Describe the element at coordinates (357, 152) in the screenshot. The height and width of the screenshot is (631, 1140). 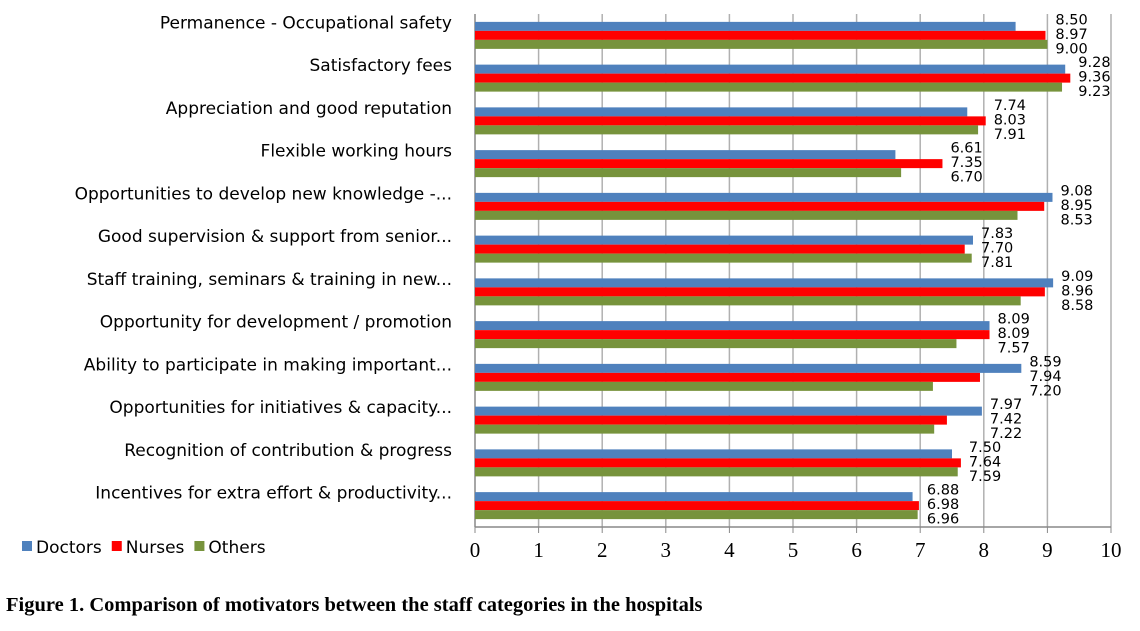
I see `category-label: Flexible working hours` at that location.